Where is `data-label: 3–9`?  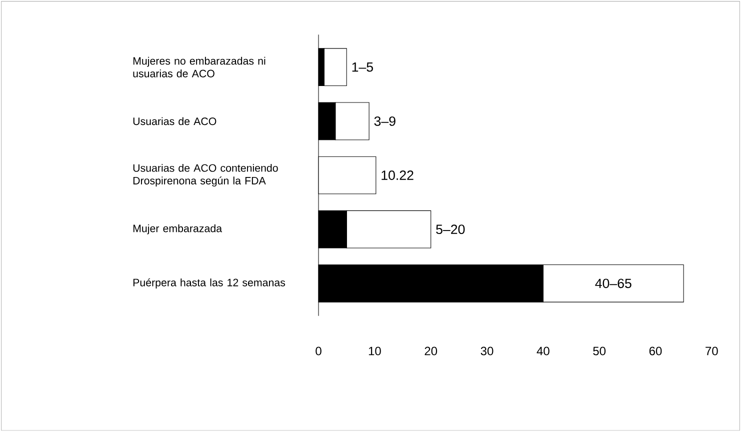 data-label: 3–9 is located at coordinates (385, 121).